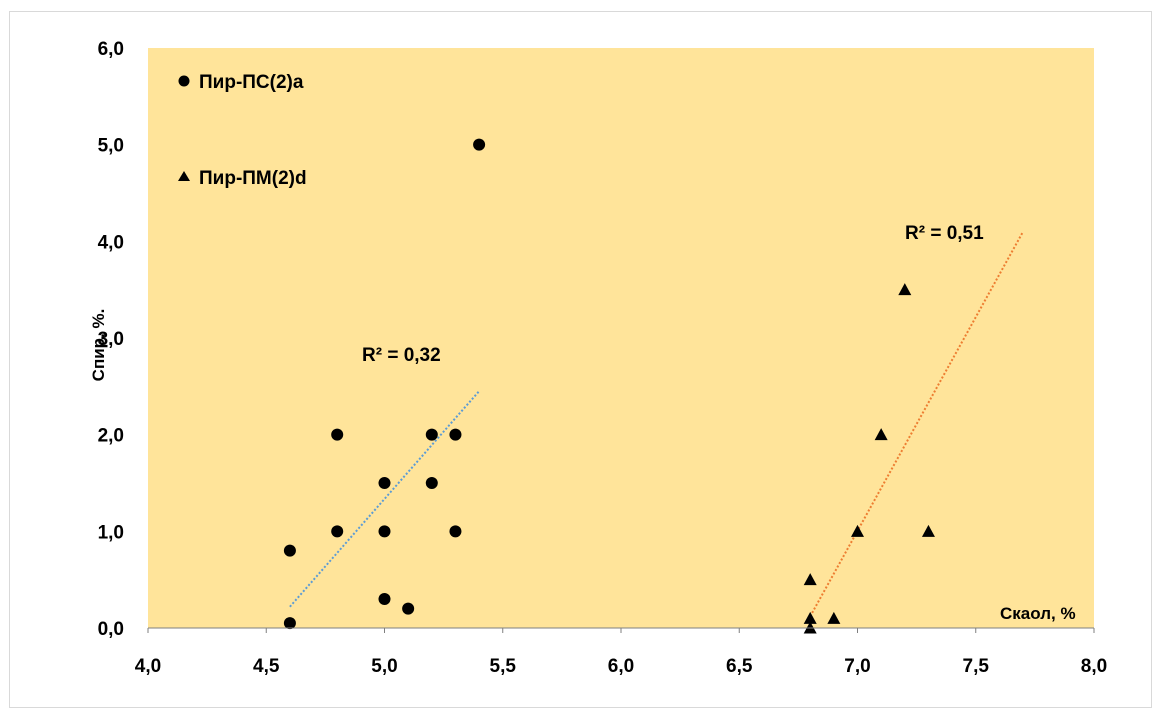  I want to click on y-tick-label: 0,0, so click(111, 629).